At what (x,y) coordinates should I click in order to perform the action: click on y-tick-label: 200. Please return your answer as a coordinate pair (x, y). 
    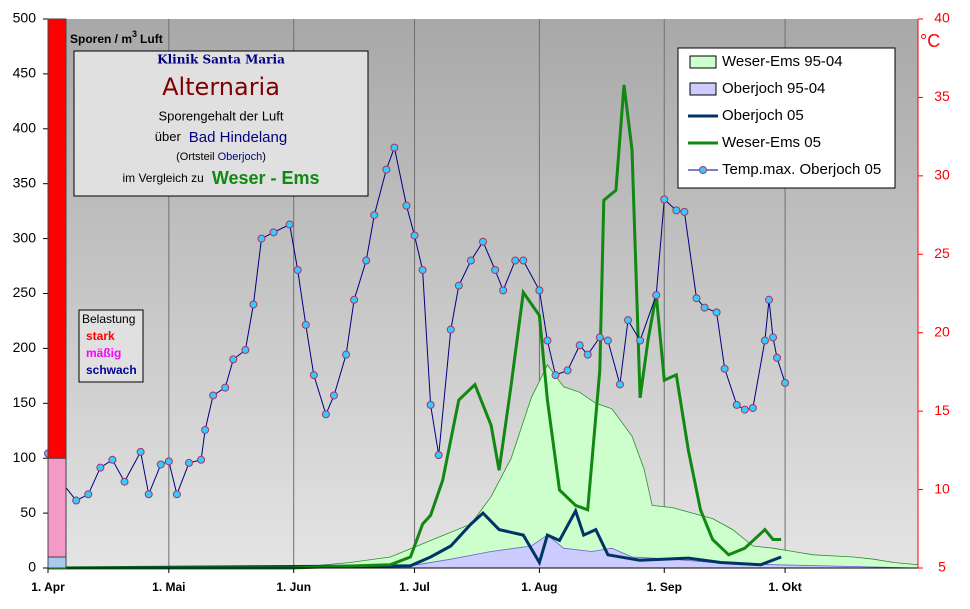
    Looking at the image, I should click on (25, 347).